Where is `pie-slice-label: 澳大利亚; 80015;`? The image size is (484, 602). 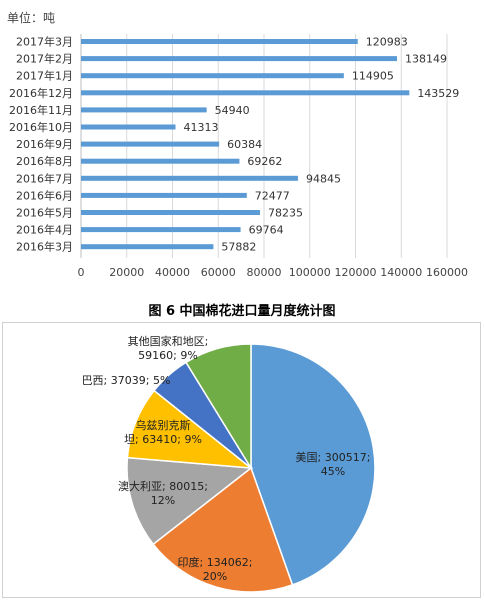 pie-slice-label: 澳大利亚; 80015; is located at coordinates (163, 486).